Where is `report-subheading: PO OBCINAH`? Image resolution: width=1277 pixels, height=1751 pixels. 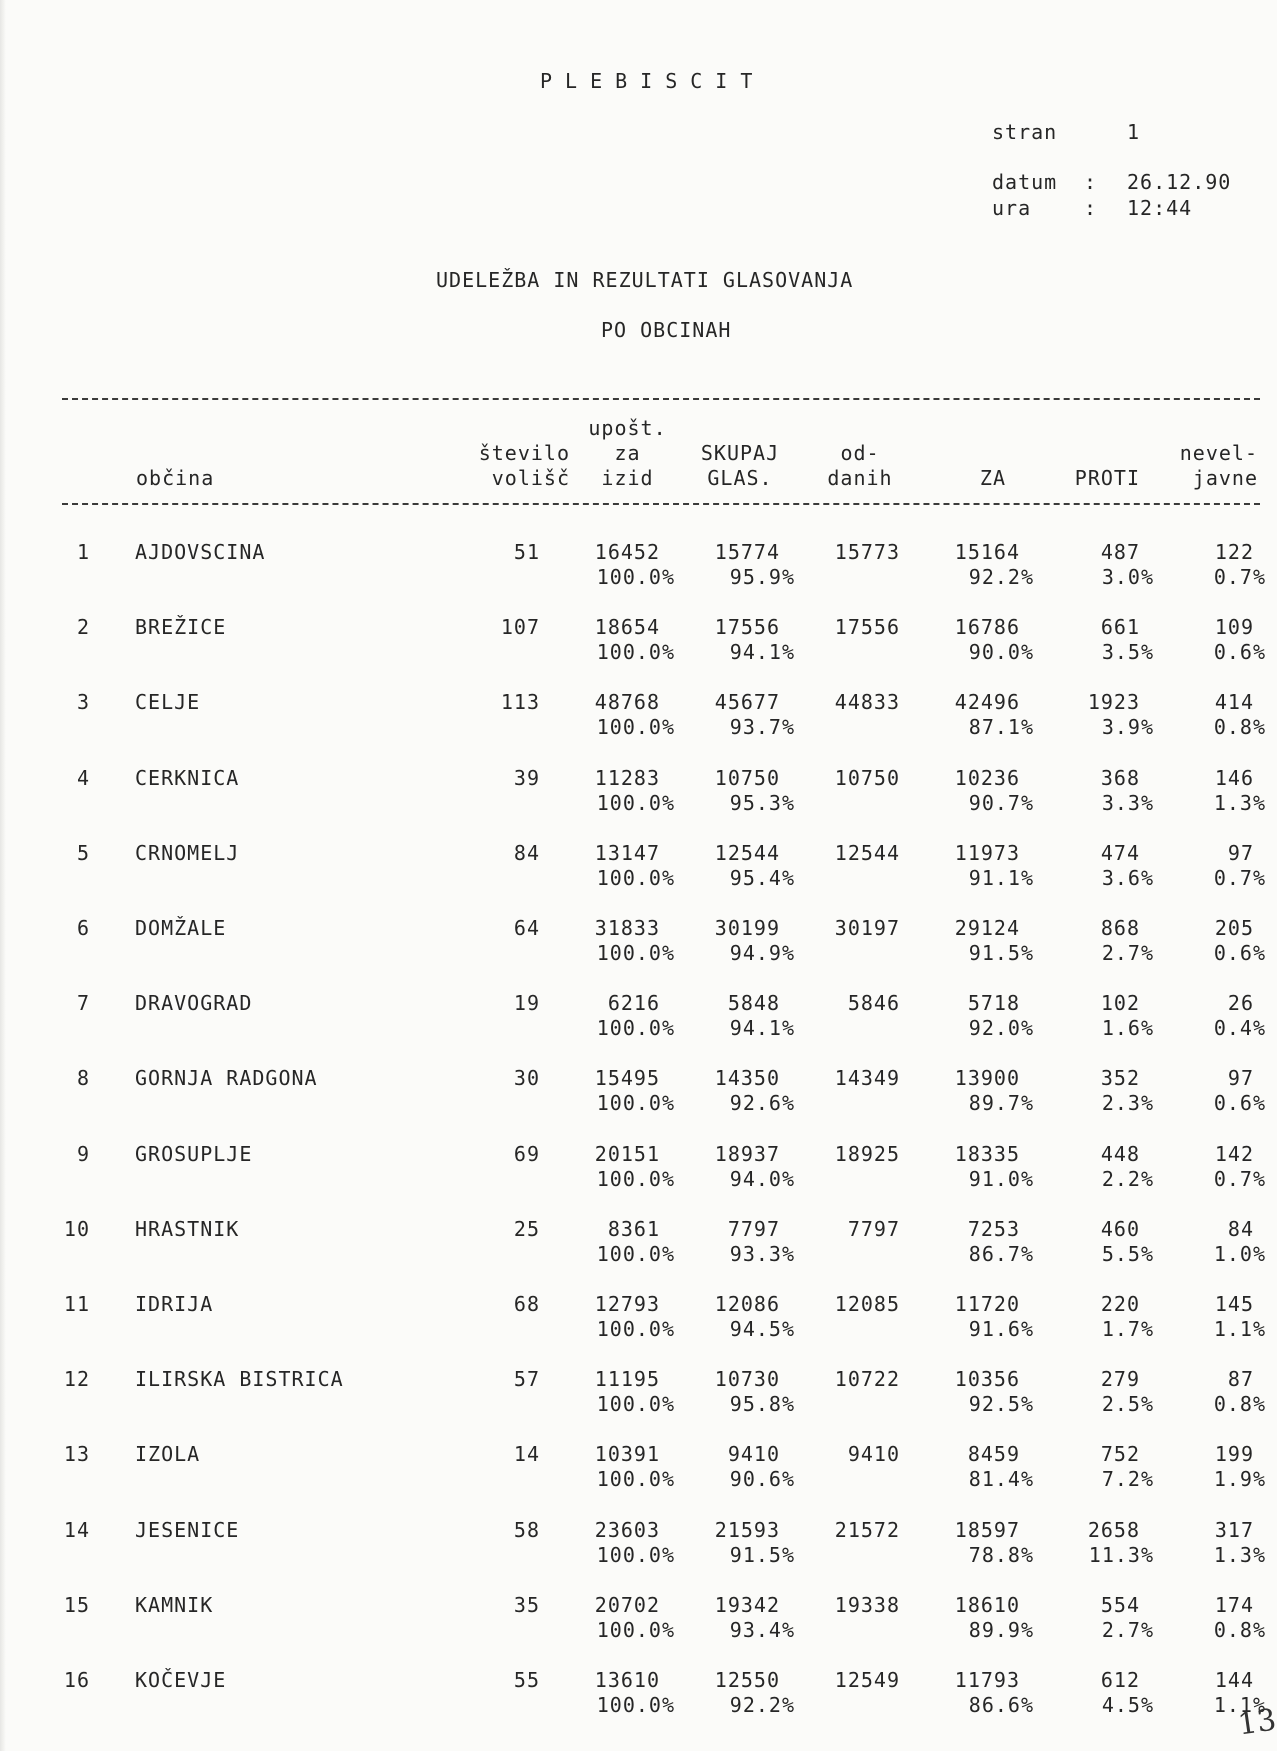
report-subheading: PO OBCINAH is located at coordinates (666, 330).